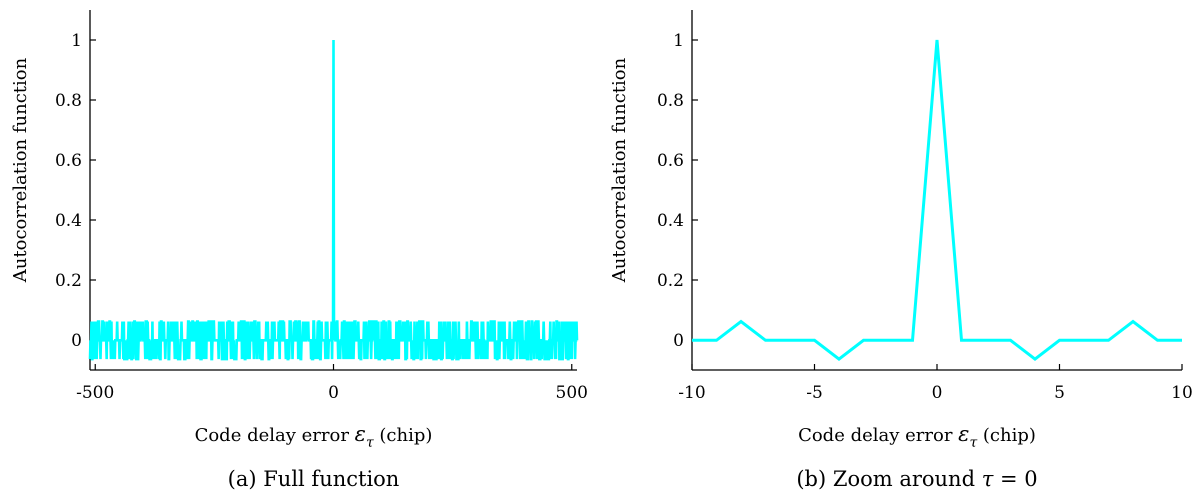 This screenshot has height=501, width=1203. What do you see at coordinates (572, 393) in the screenshot?
I see `panel-a-x-tick-label: 500` at bounding box center [572, 393].